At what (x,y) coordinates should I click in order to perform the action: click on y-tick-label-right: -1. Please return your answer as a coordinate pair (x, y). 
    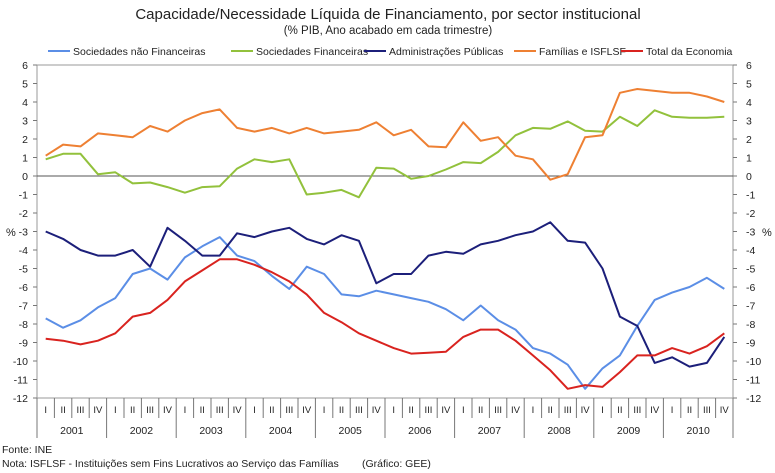
    Looking at the image, I should click on (750, 196).